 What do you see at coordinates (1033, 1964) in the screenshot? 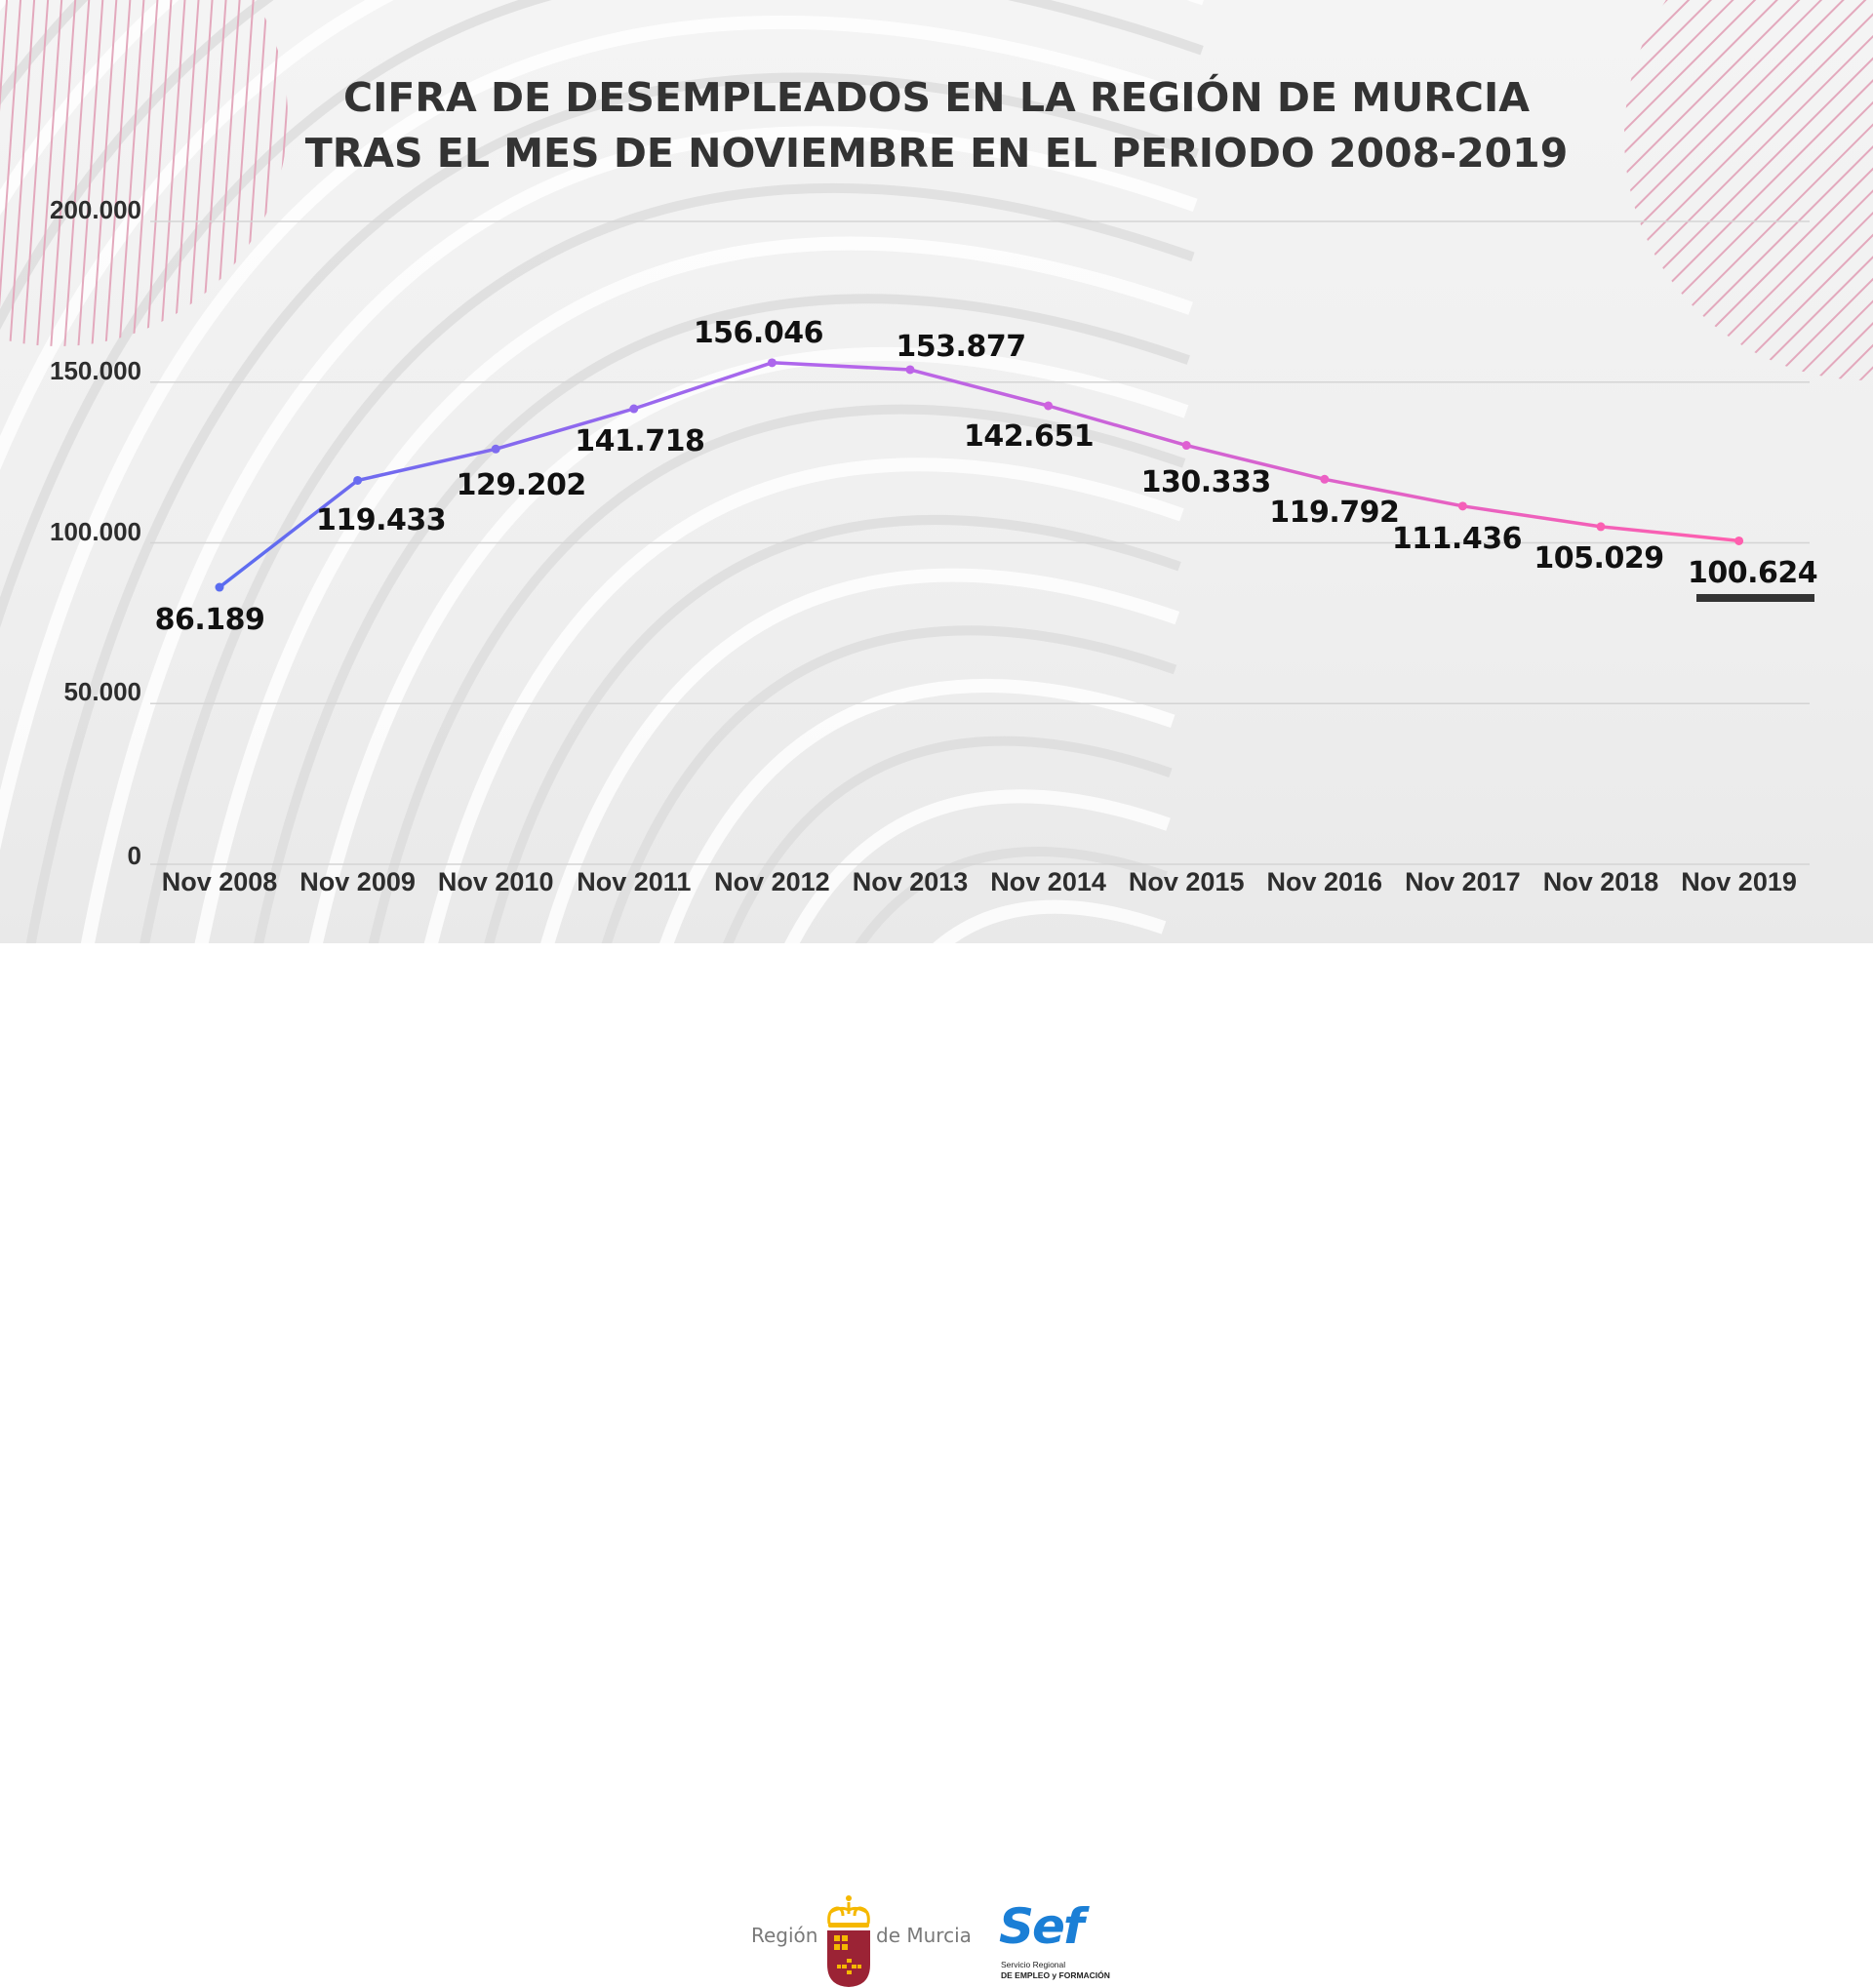
I see `sef-logo-subtitle-1: Servicio Regional` at bounding box center [1033, 1964].